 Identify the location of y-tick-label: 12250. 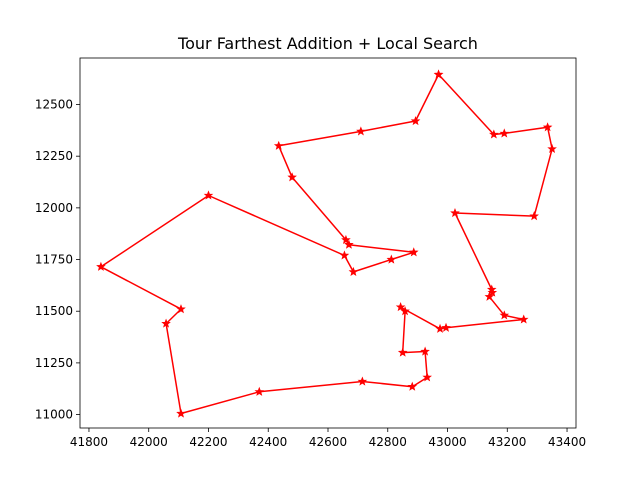
(54, 156).